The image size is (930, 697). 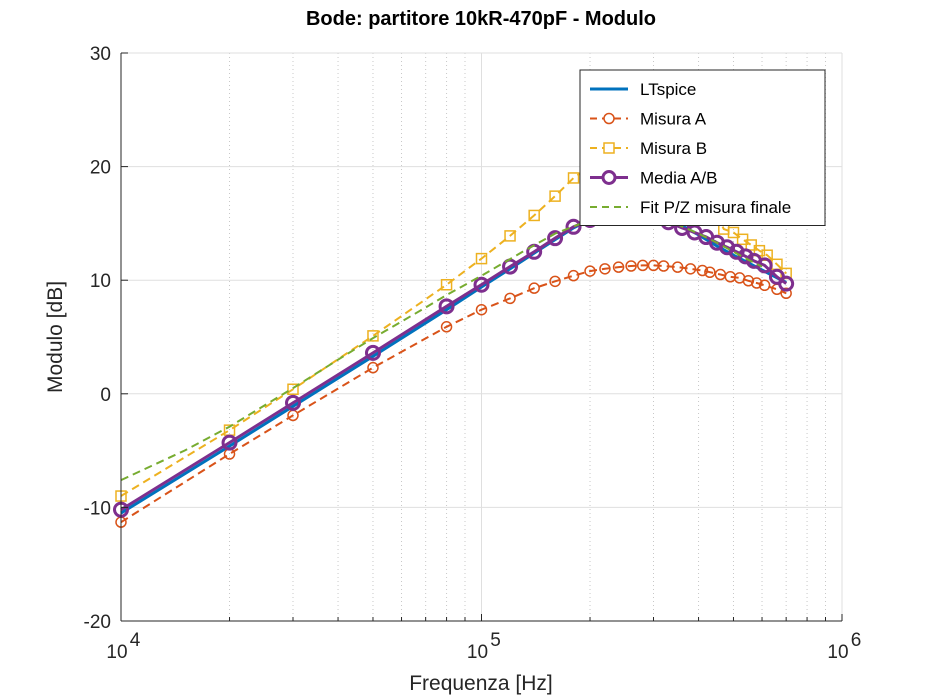 What do you see at coordinates (97, 508) in the screenshot?
I see `y-tick-label: -10` at bounding box center [97, 508].